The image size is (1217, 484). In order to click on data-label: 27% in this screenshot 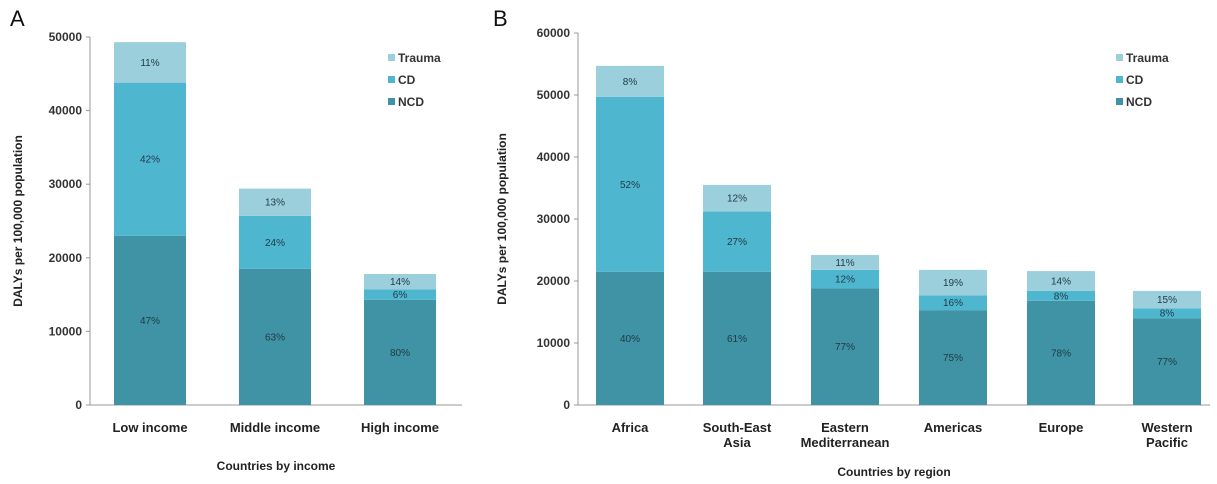, I will do `click(737, 242)`.